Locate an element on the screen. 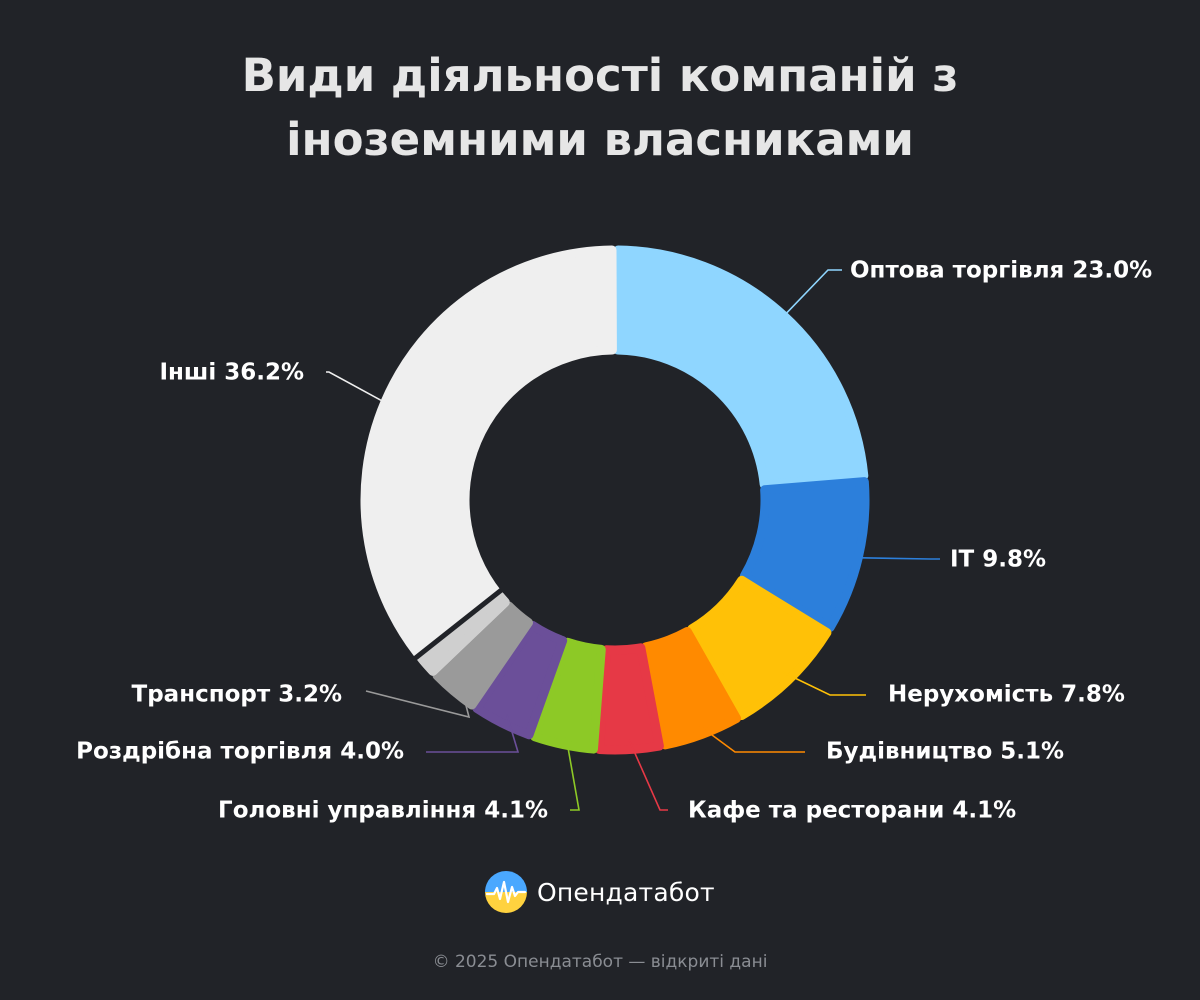 Image resolution: width=1200 pixels, height=1000 pixels. chart-title-line-1: Види діяльності компаній з is located at coordinates (600, 75).